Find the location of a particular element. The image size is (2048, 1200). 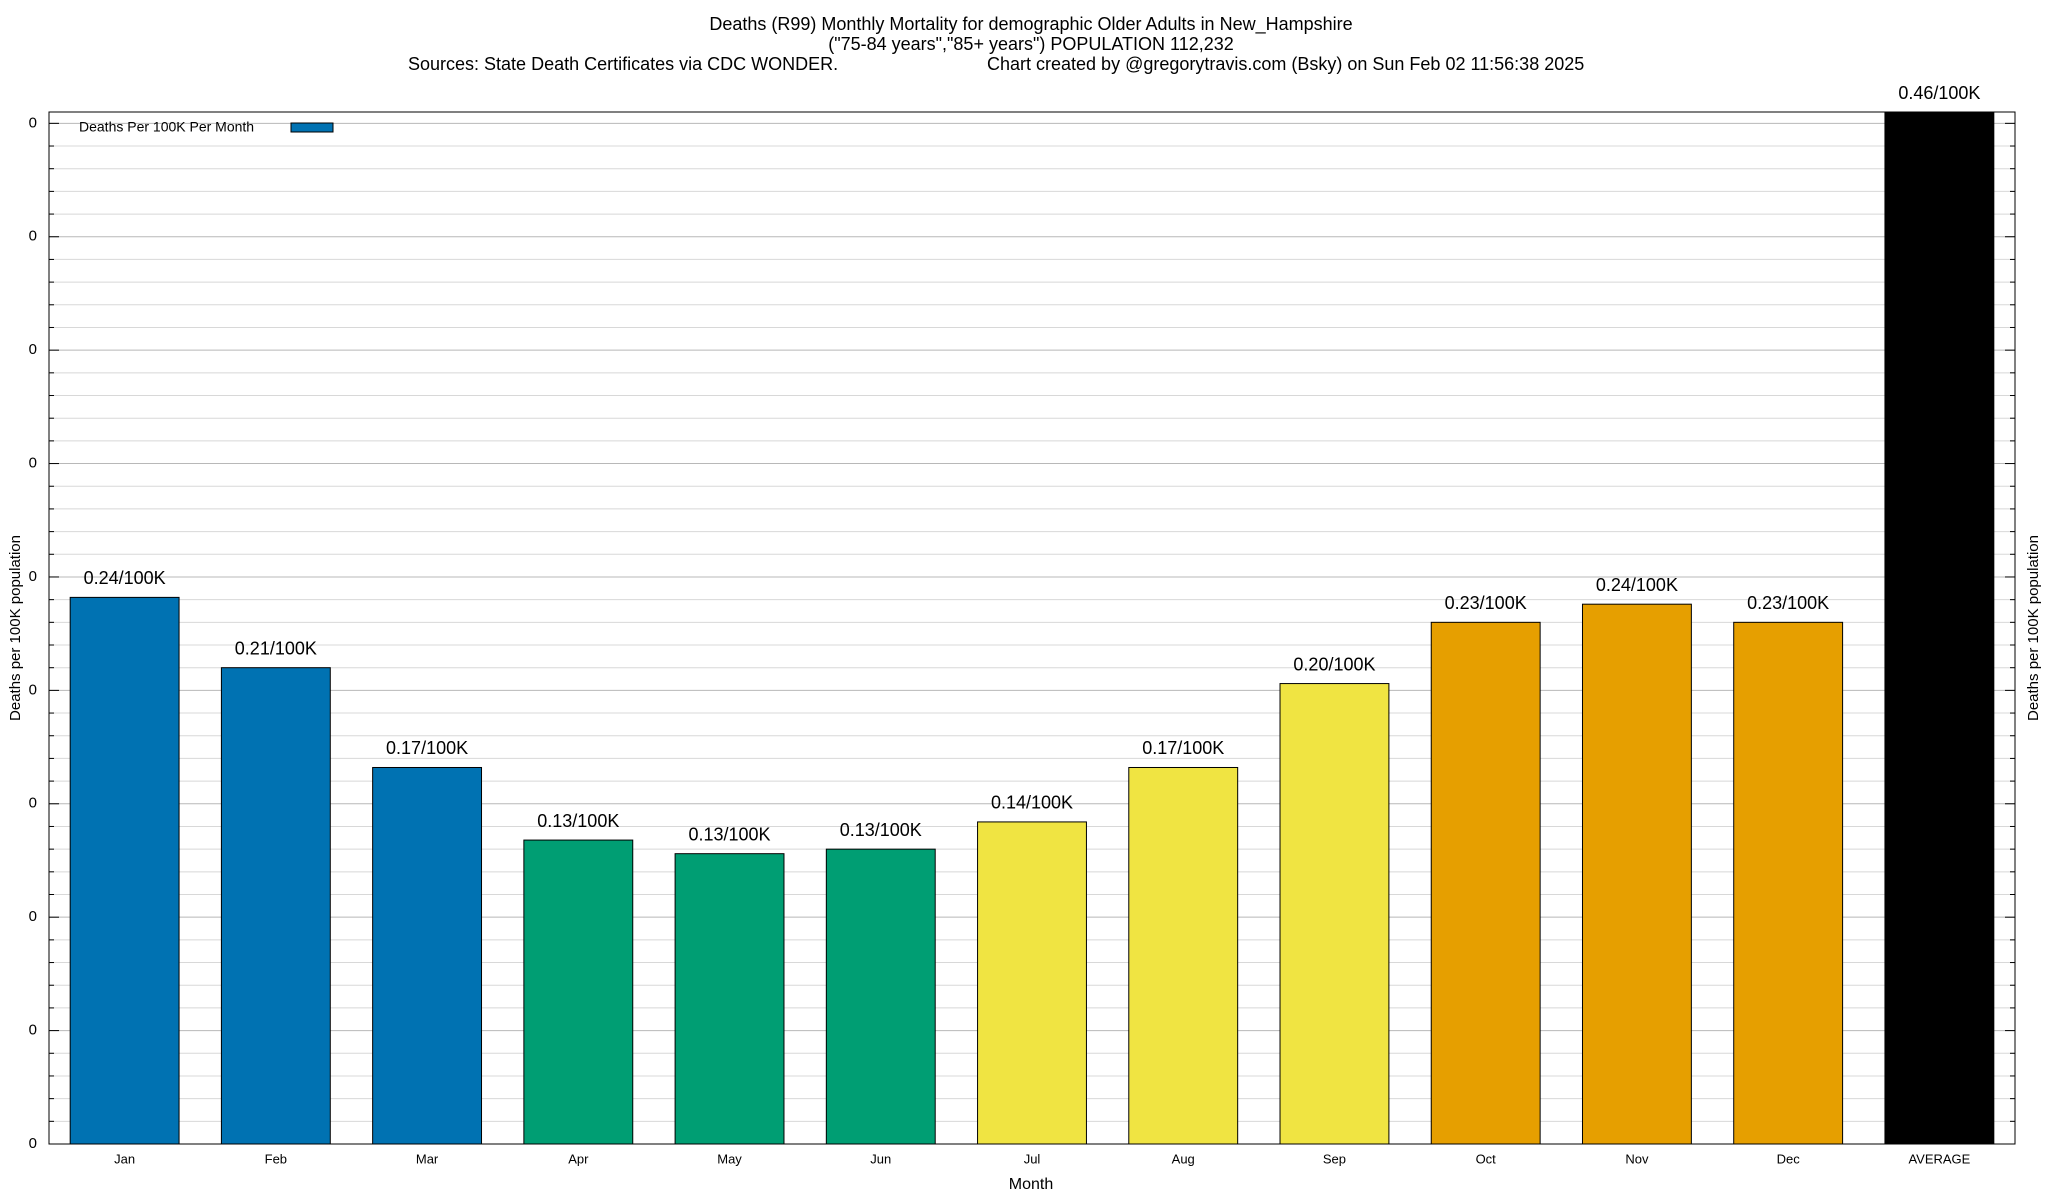

x-tick-label: Jan is located at coordinates (124, 1158).